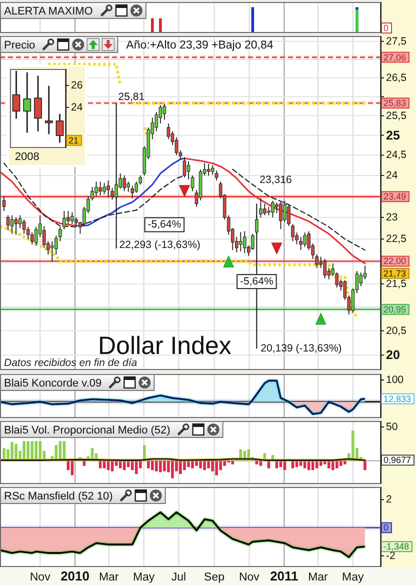 The width and height of the screenshot is (416, 585). Describe the element at coordinates (49, 12) in the screenshot. I see `chart-title: ALERTA MAXIMO` at that location.